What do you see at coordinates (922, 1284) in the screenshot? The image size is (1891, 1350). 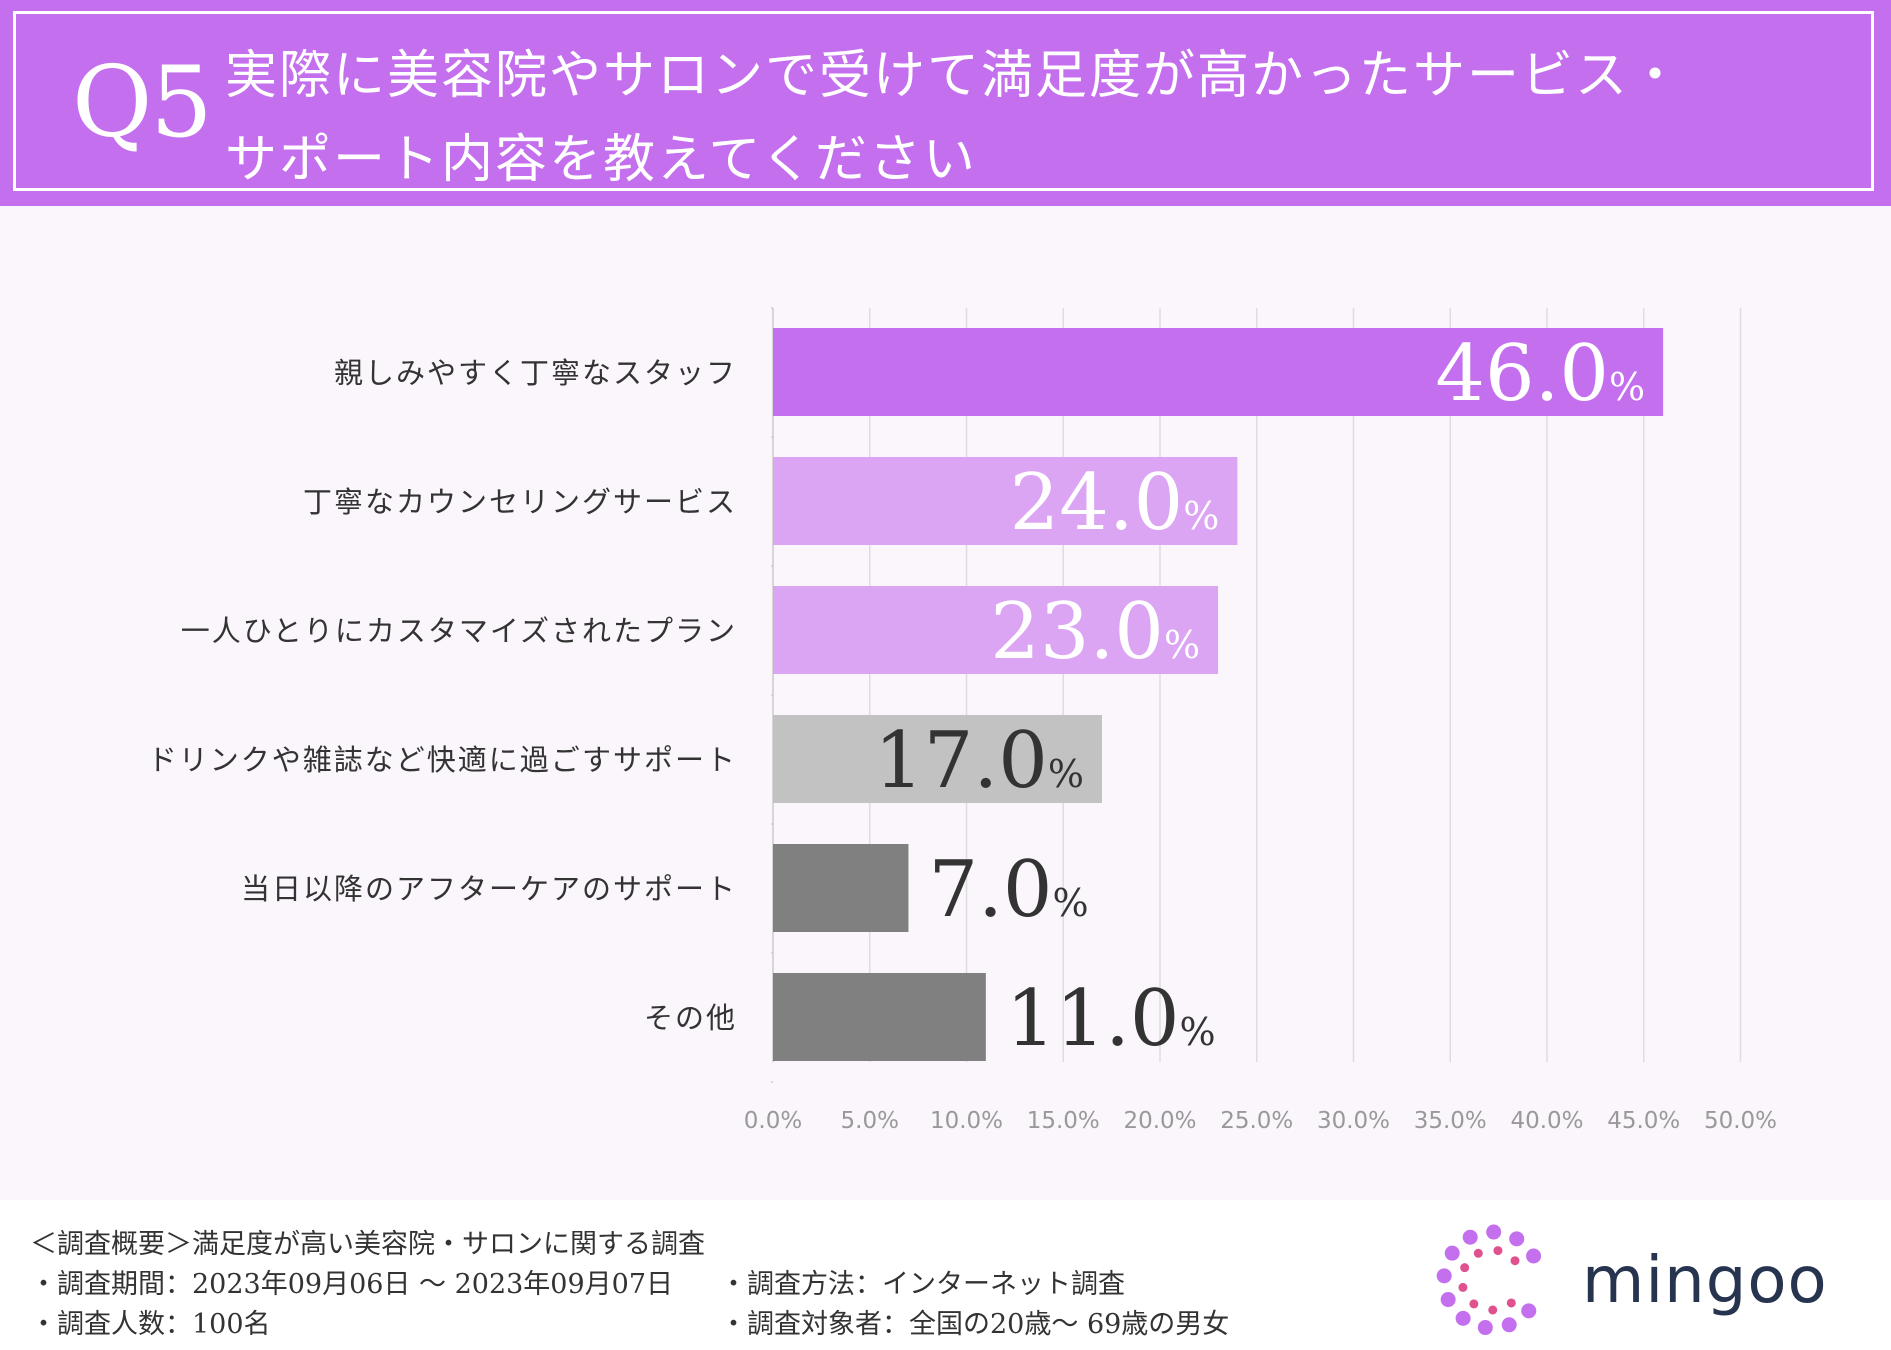 I see `survey-method: ・調査方法：インターネット調査` at bounding box center [922, 1284].